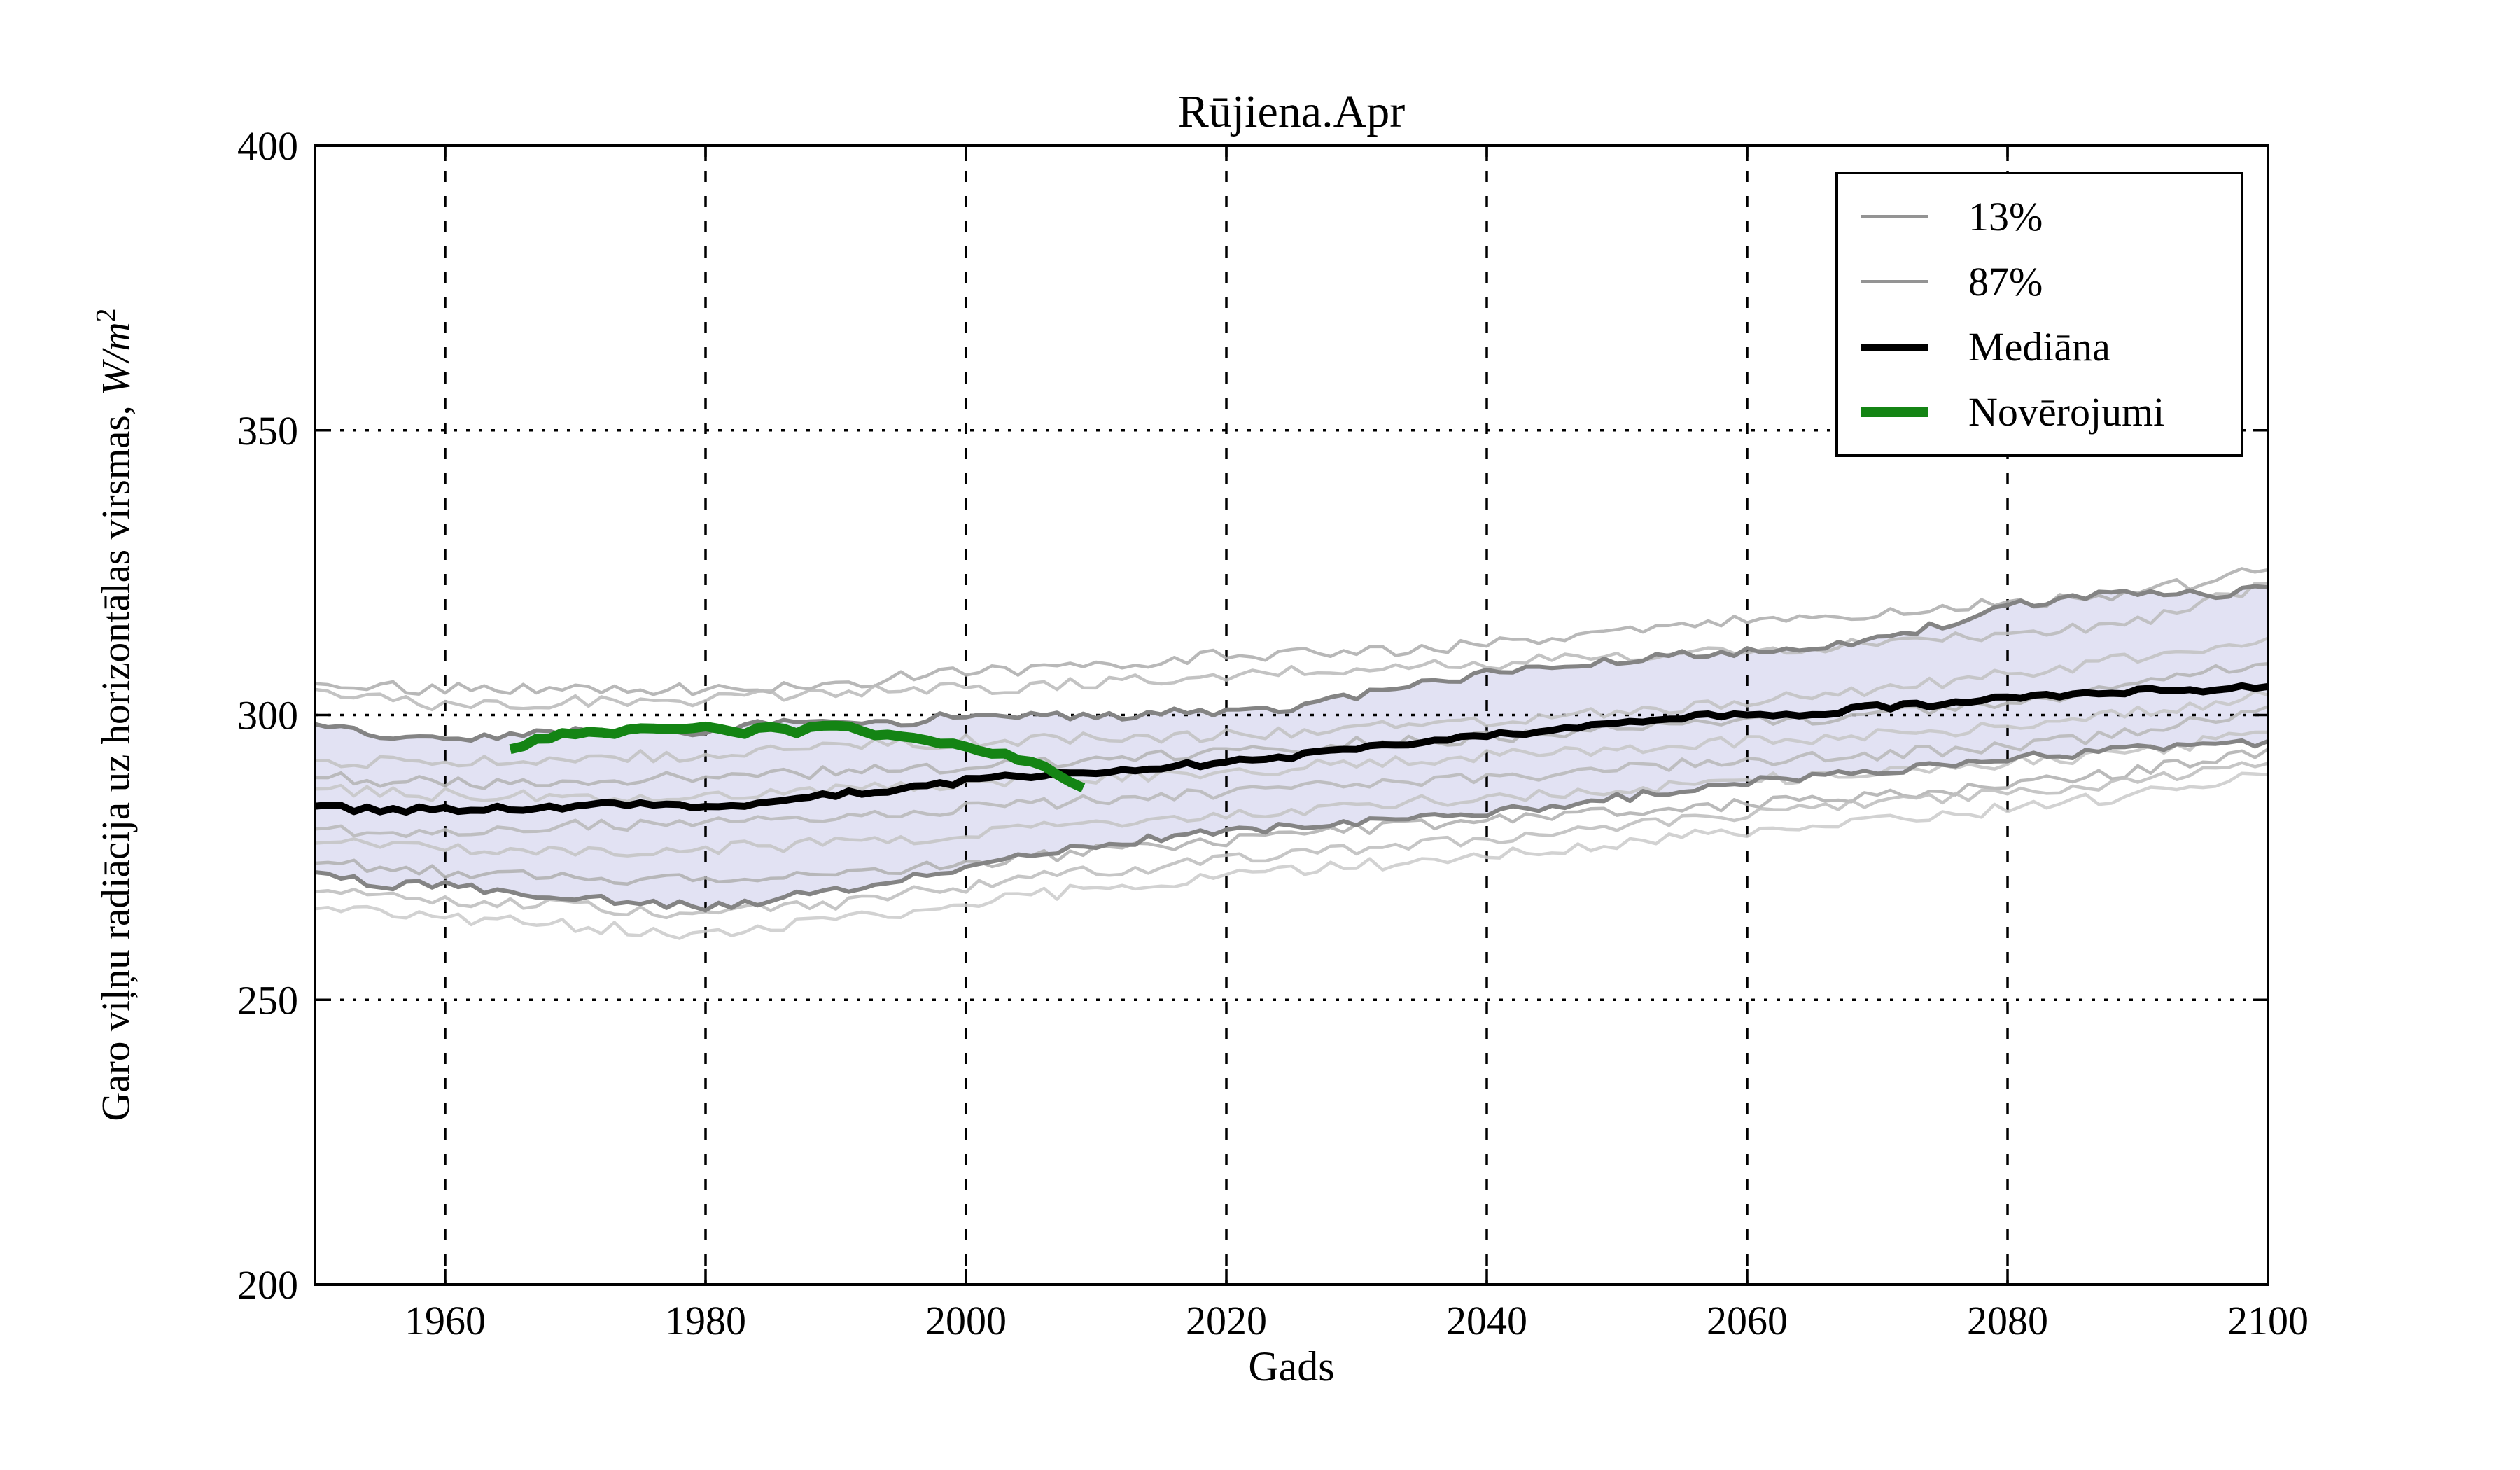 This screenshot has height=1470, width=2520. Describe the element at coordinates (1747, 1320) in the screenshot. I see `x-tick-label: 2060` at that location.